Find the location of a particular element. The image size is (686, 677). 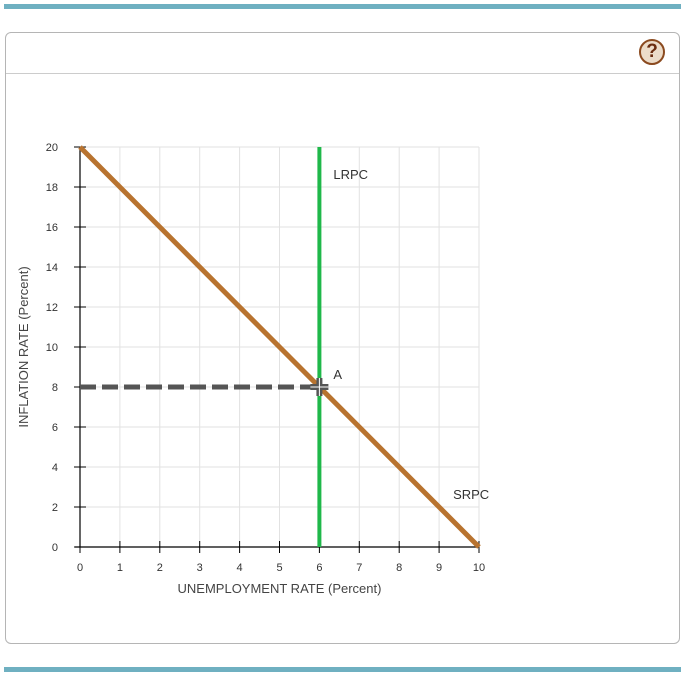

label-a: A is located at coordinates (337, 374).